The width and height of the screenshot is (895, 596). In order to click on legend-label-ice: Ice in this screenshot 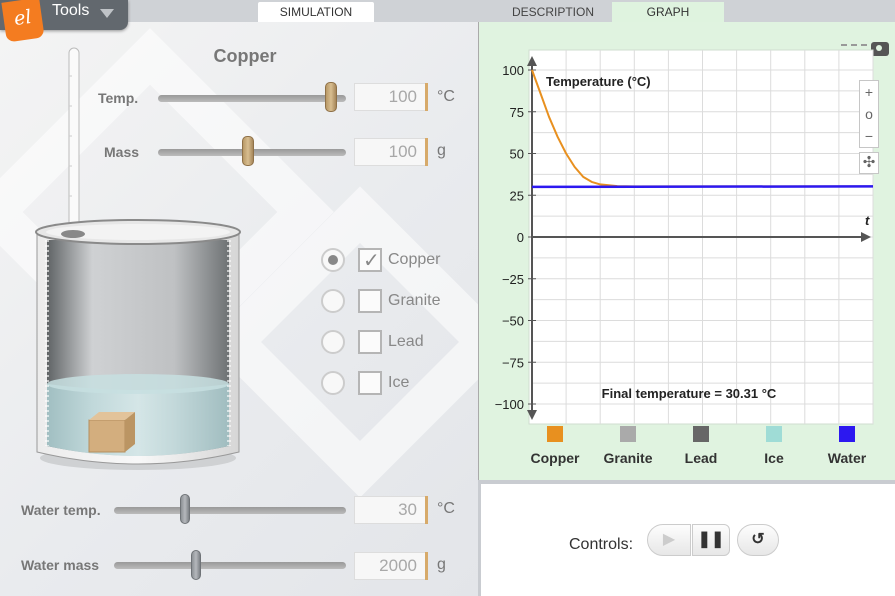, I will do `click(774, 458)`.